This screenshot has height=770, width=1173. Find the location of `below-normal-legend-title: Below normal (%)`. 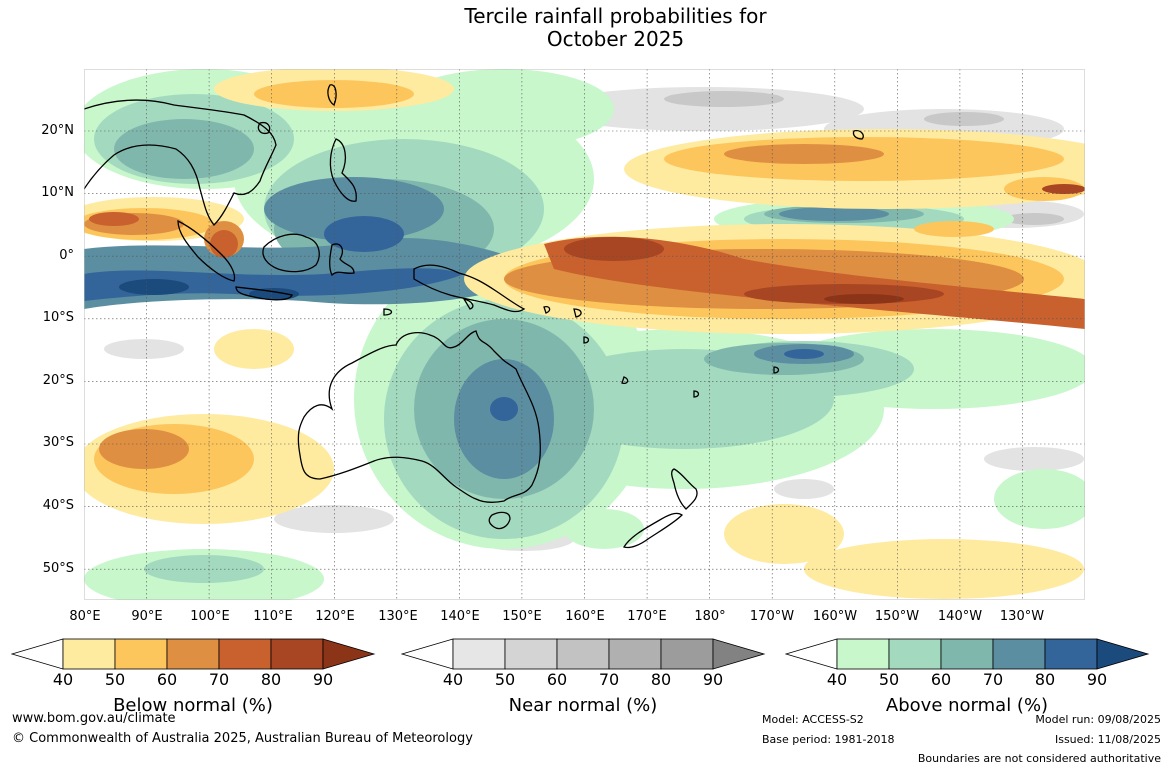

below-normal-legend-title: Below normal (%) is located at coordinates (193, 705).